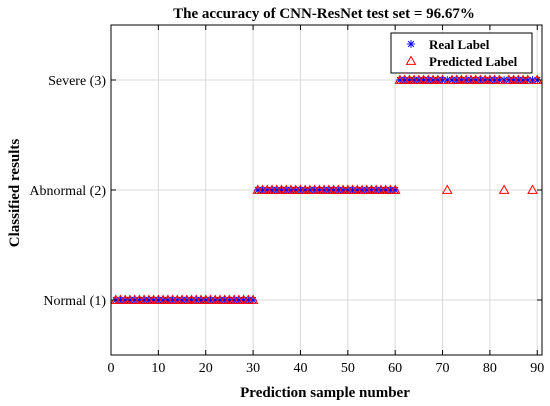  What do you see at coordinates (473, 61) in the screenshot?
I see `legend-label-predicted-label: Predicted Label` at bounding box center [473, 61].